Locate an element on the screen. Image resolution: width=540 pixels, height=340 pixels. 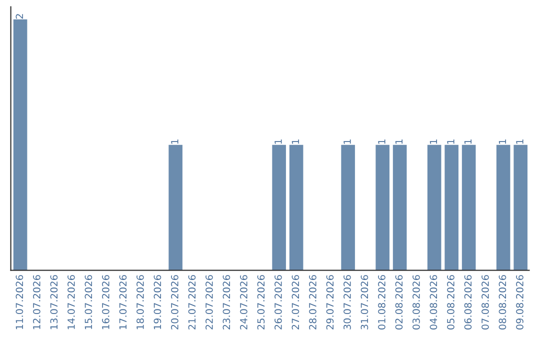
x-tick-label: 24.07.2026 is located at coordinates (244, 302).